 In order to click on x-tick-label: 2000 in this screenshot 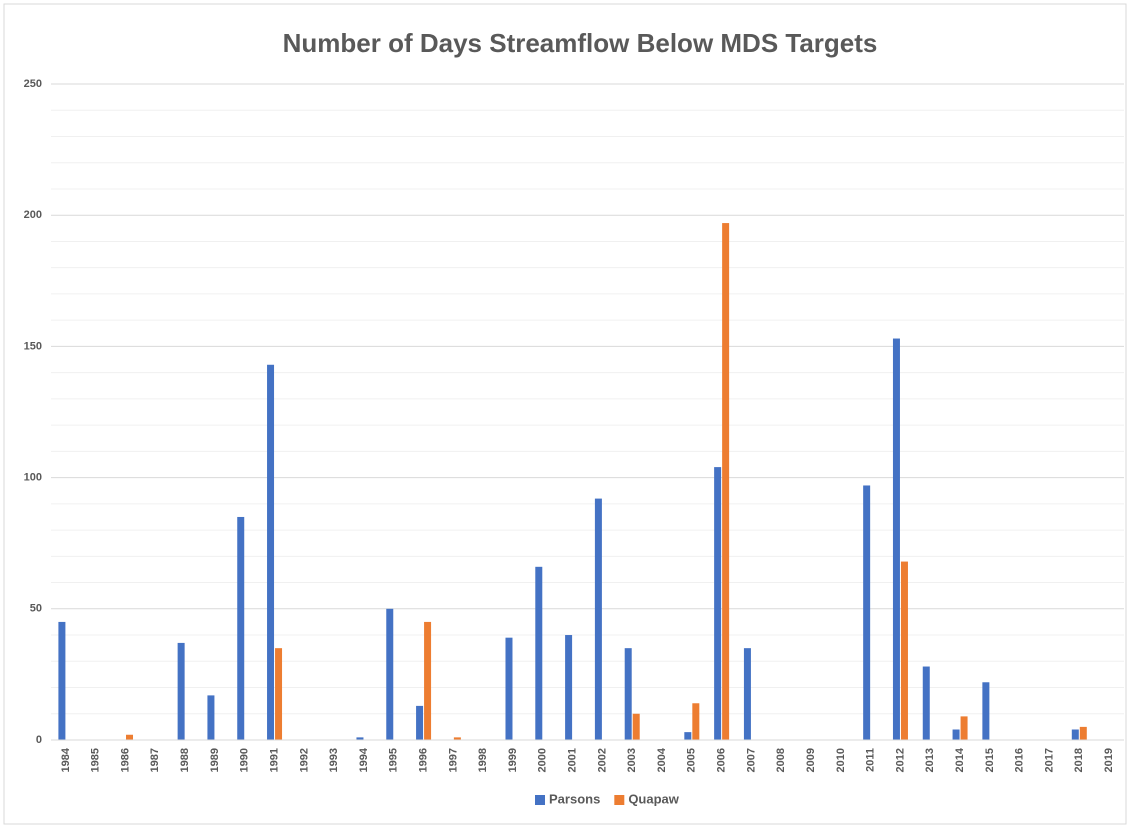, I will do `click(543, 760)`.